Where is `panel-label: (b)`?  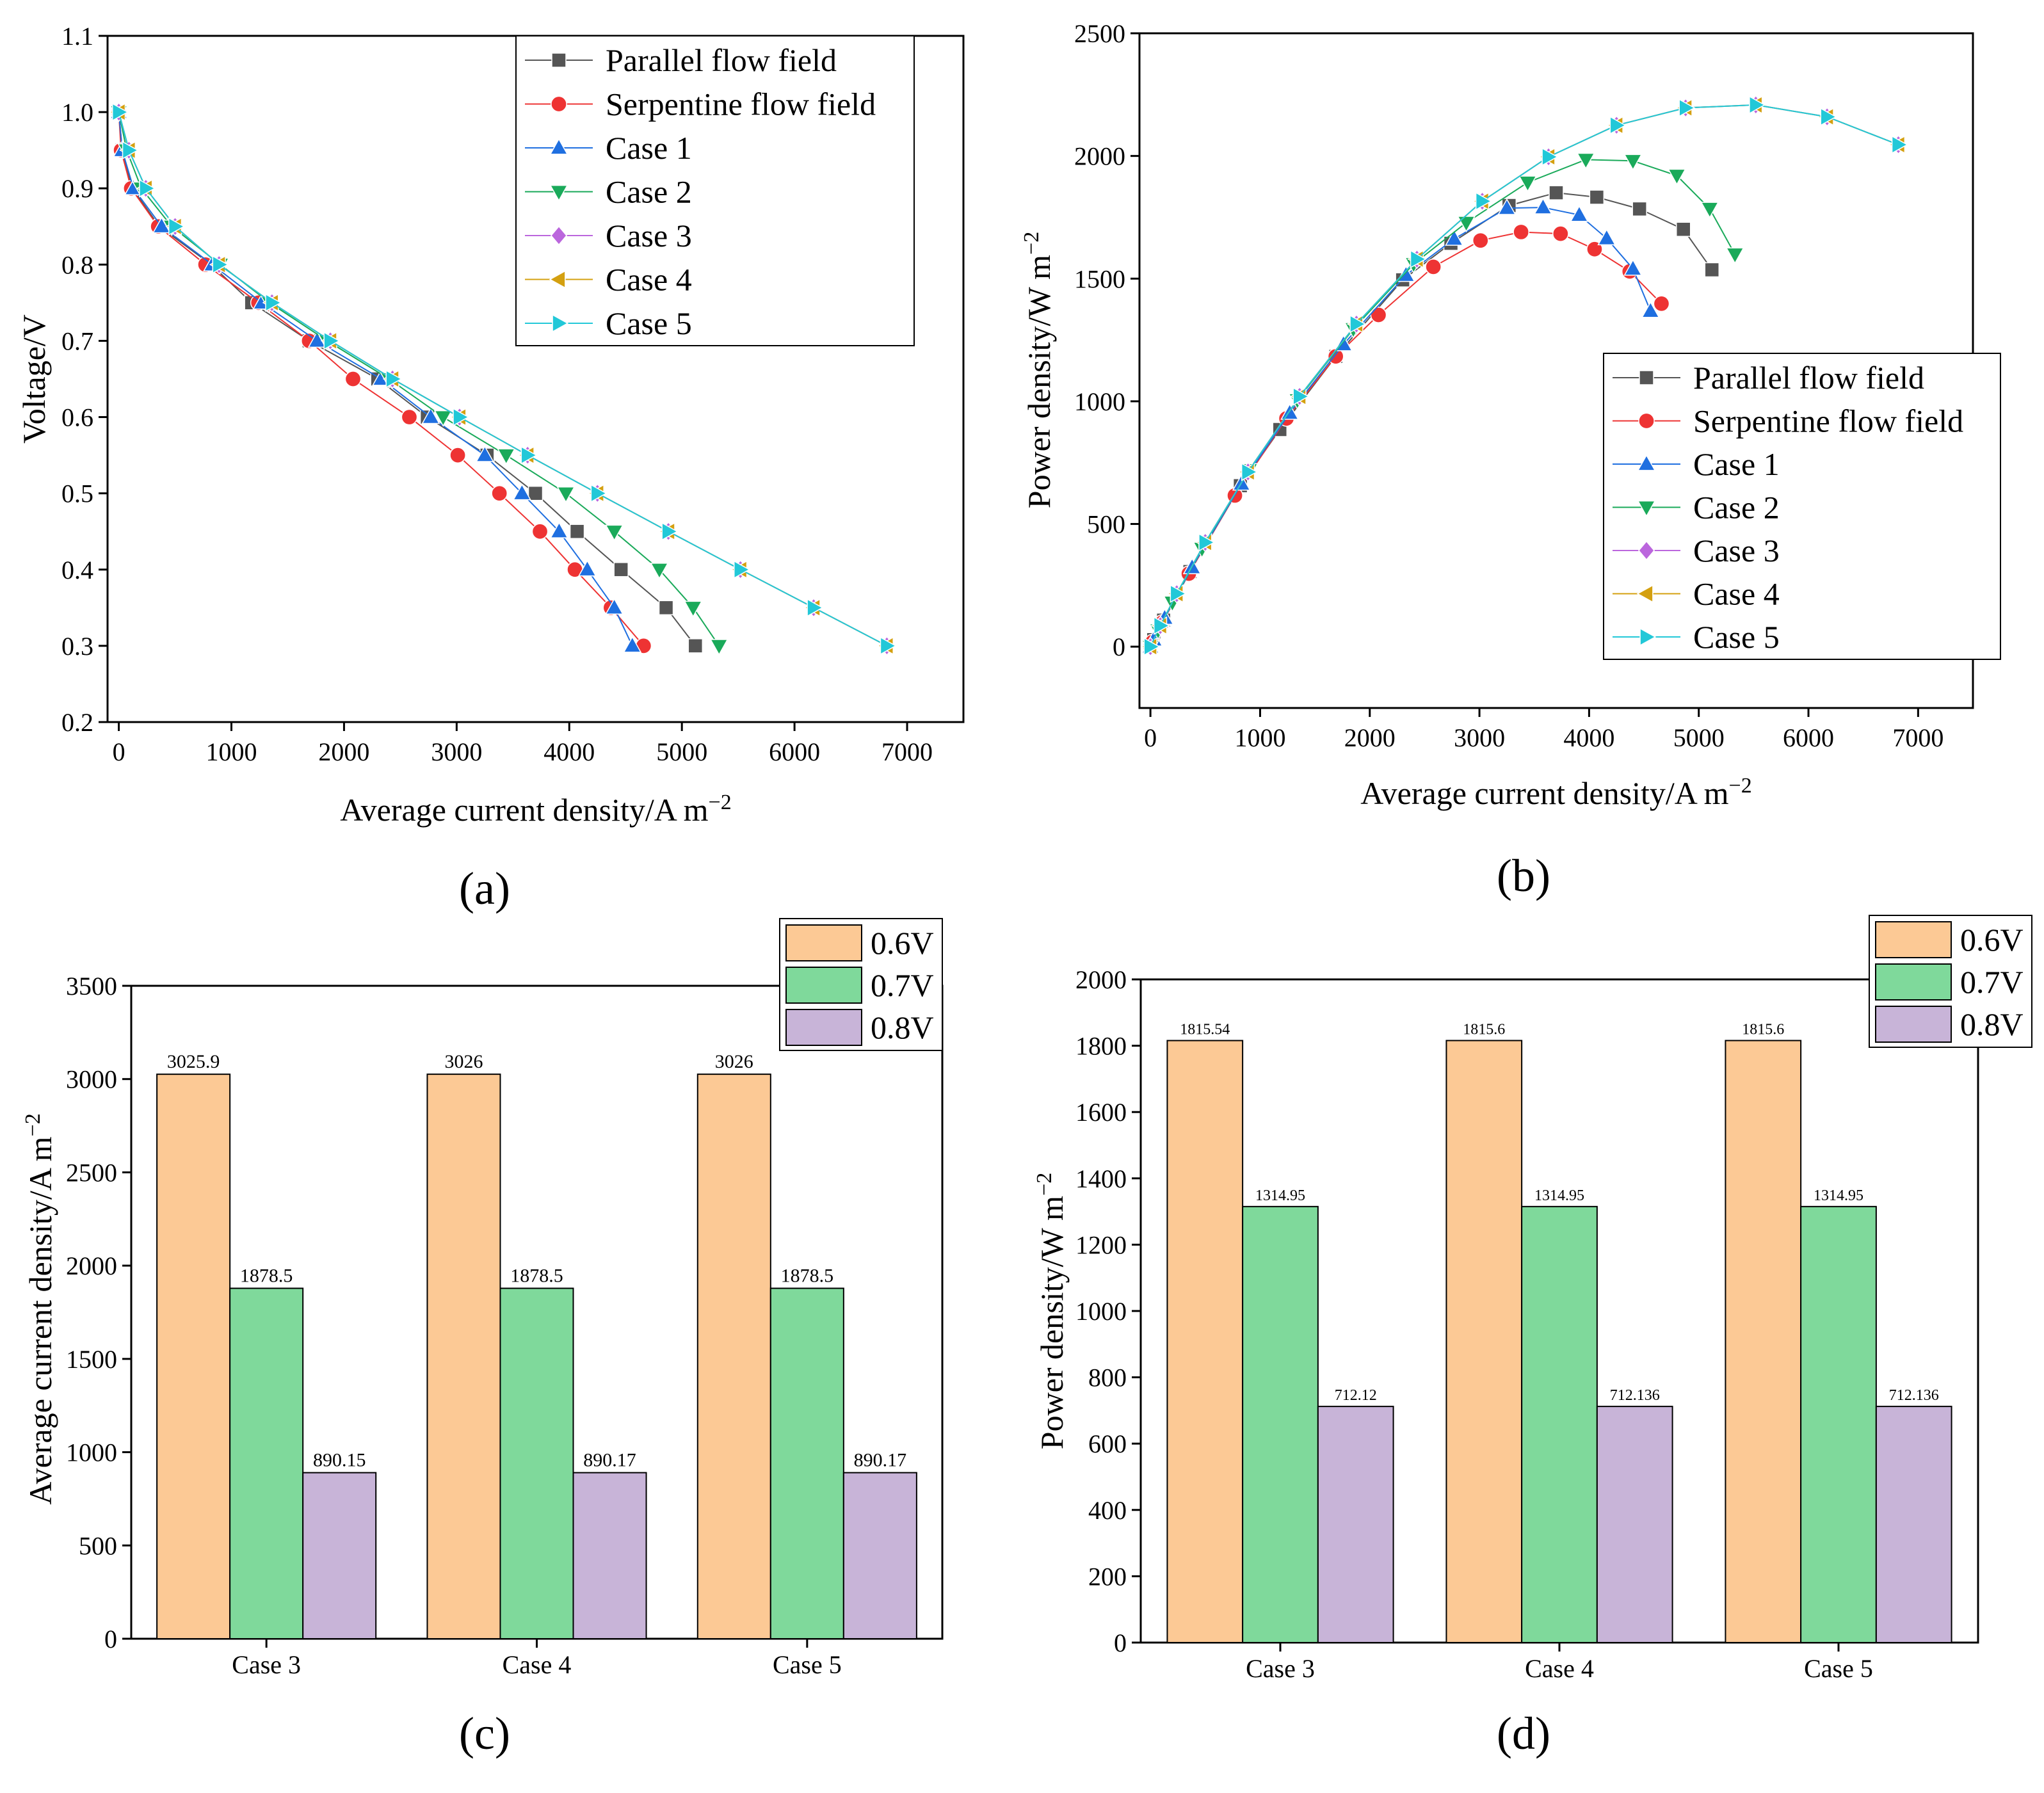
panel-label: (b) is located at coordinates (1523, 875).